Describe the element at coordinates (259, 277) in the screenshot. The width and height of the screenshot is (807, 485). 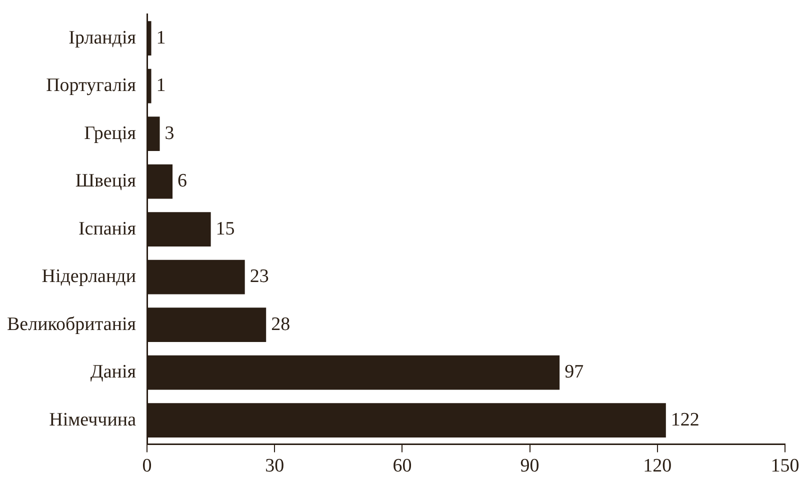
I see `data-label: 23` at that location.